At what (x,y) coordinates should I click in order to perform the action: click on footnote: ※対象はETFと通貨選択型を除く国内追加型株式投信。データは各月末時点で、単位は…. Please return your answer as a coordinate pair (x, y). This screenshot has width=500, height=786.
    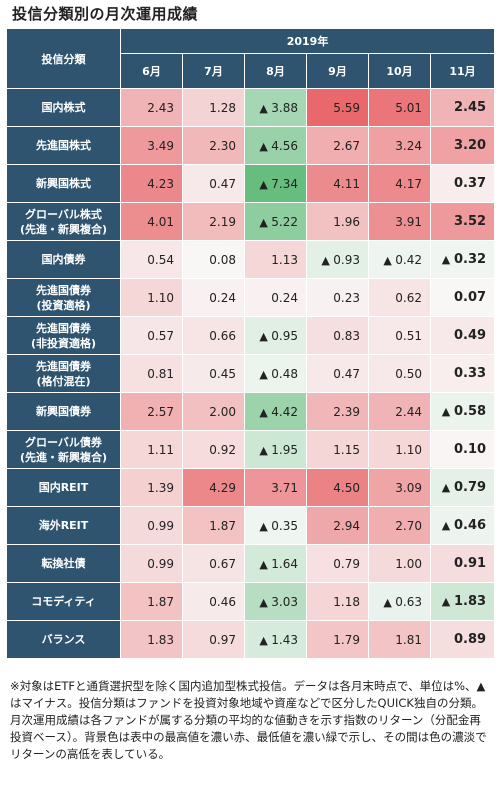
    Looking at the image, I should click on (248, 720).